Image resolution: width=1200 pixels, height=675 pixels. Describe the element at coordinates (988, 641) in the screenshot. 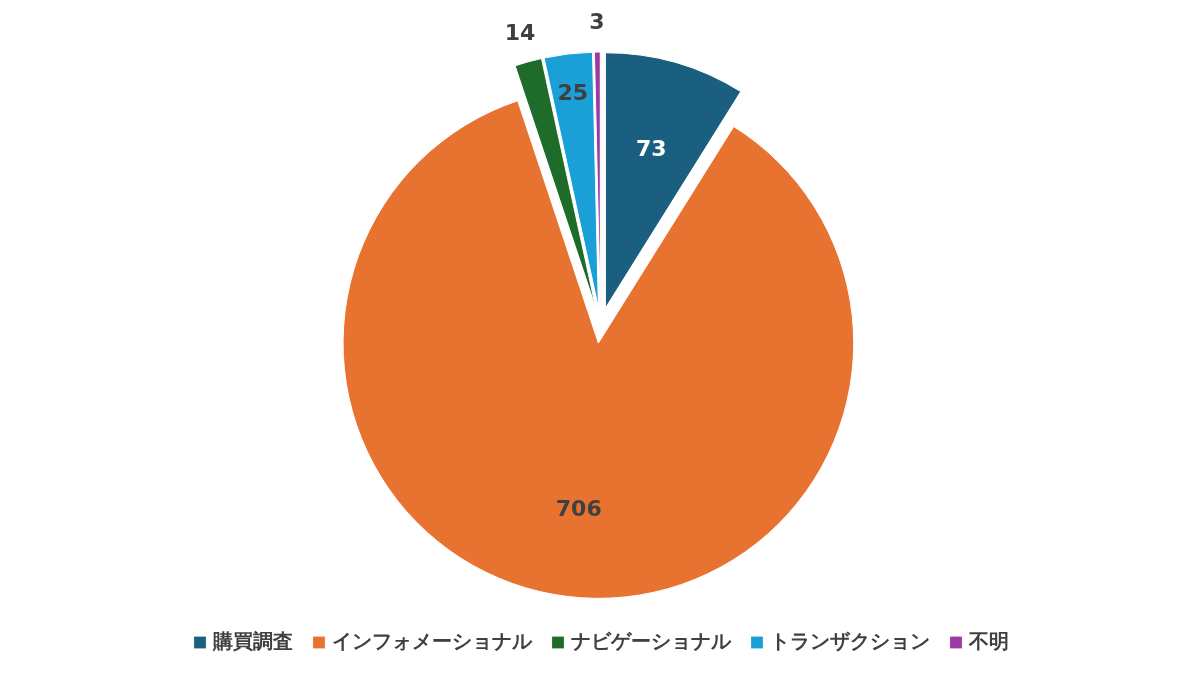

I see `legend-label: 不明` at that location.